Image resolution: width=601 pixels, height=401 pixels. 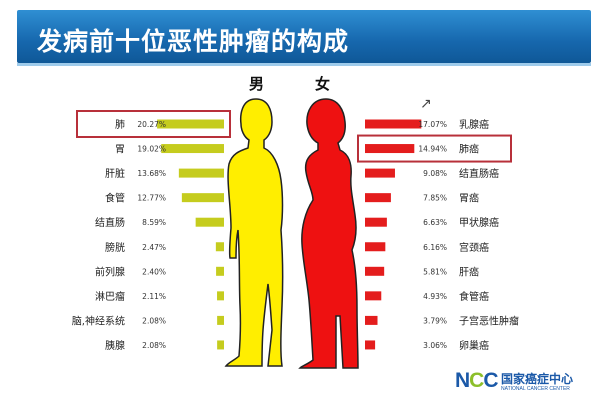 I want to click on male-value-label: 2.47%, so click(x=154, y=247).